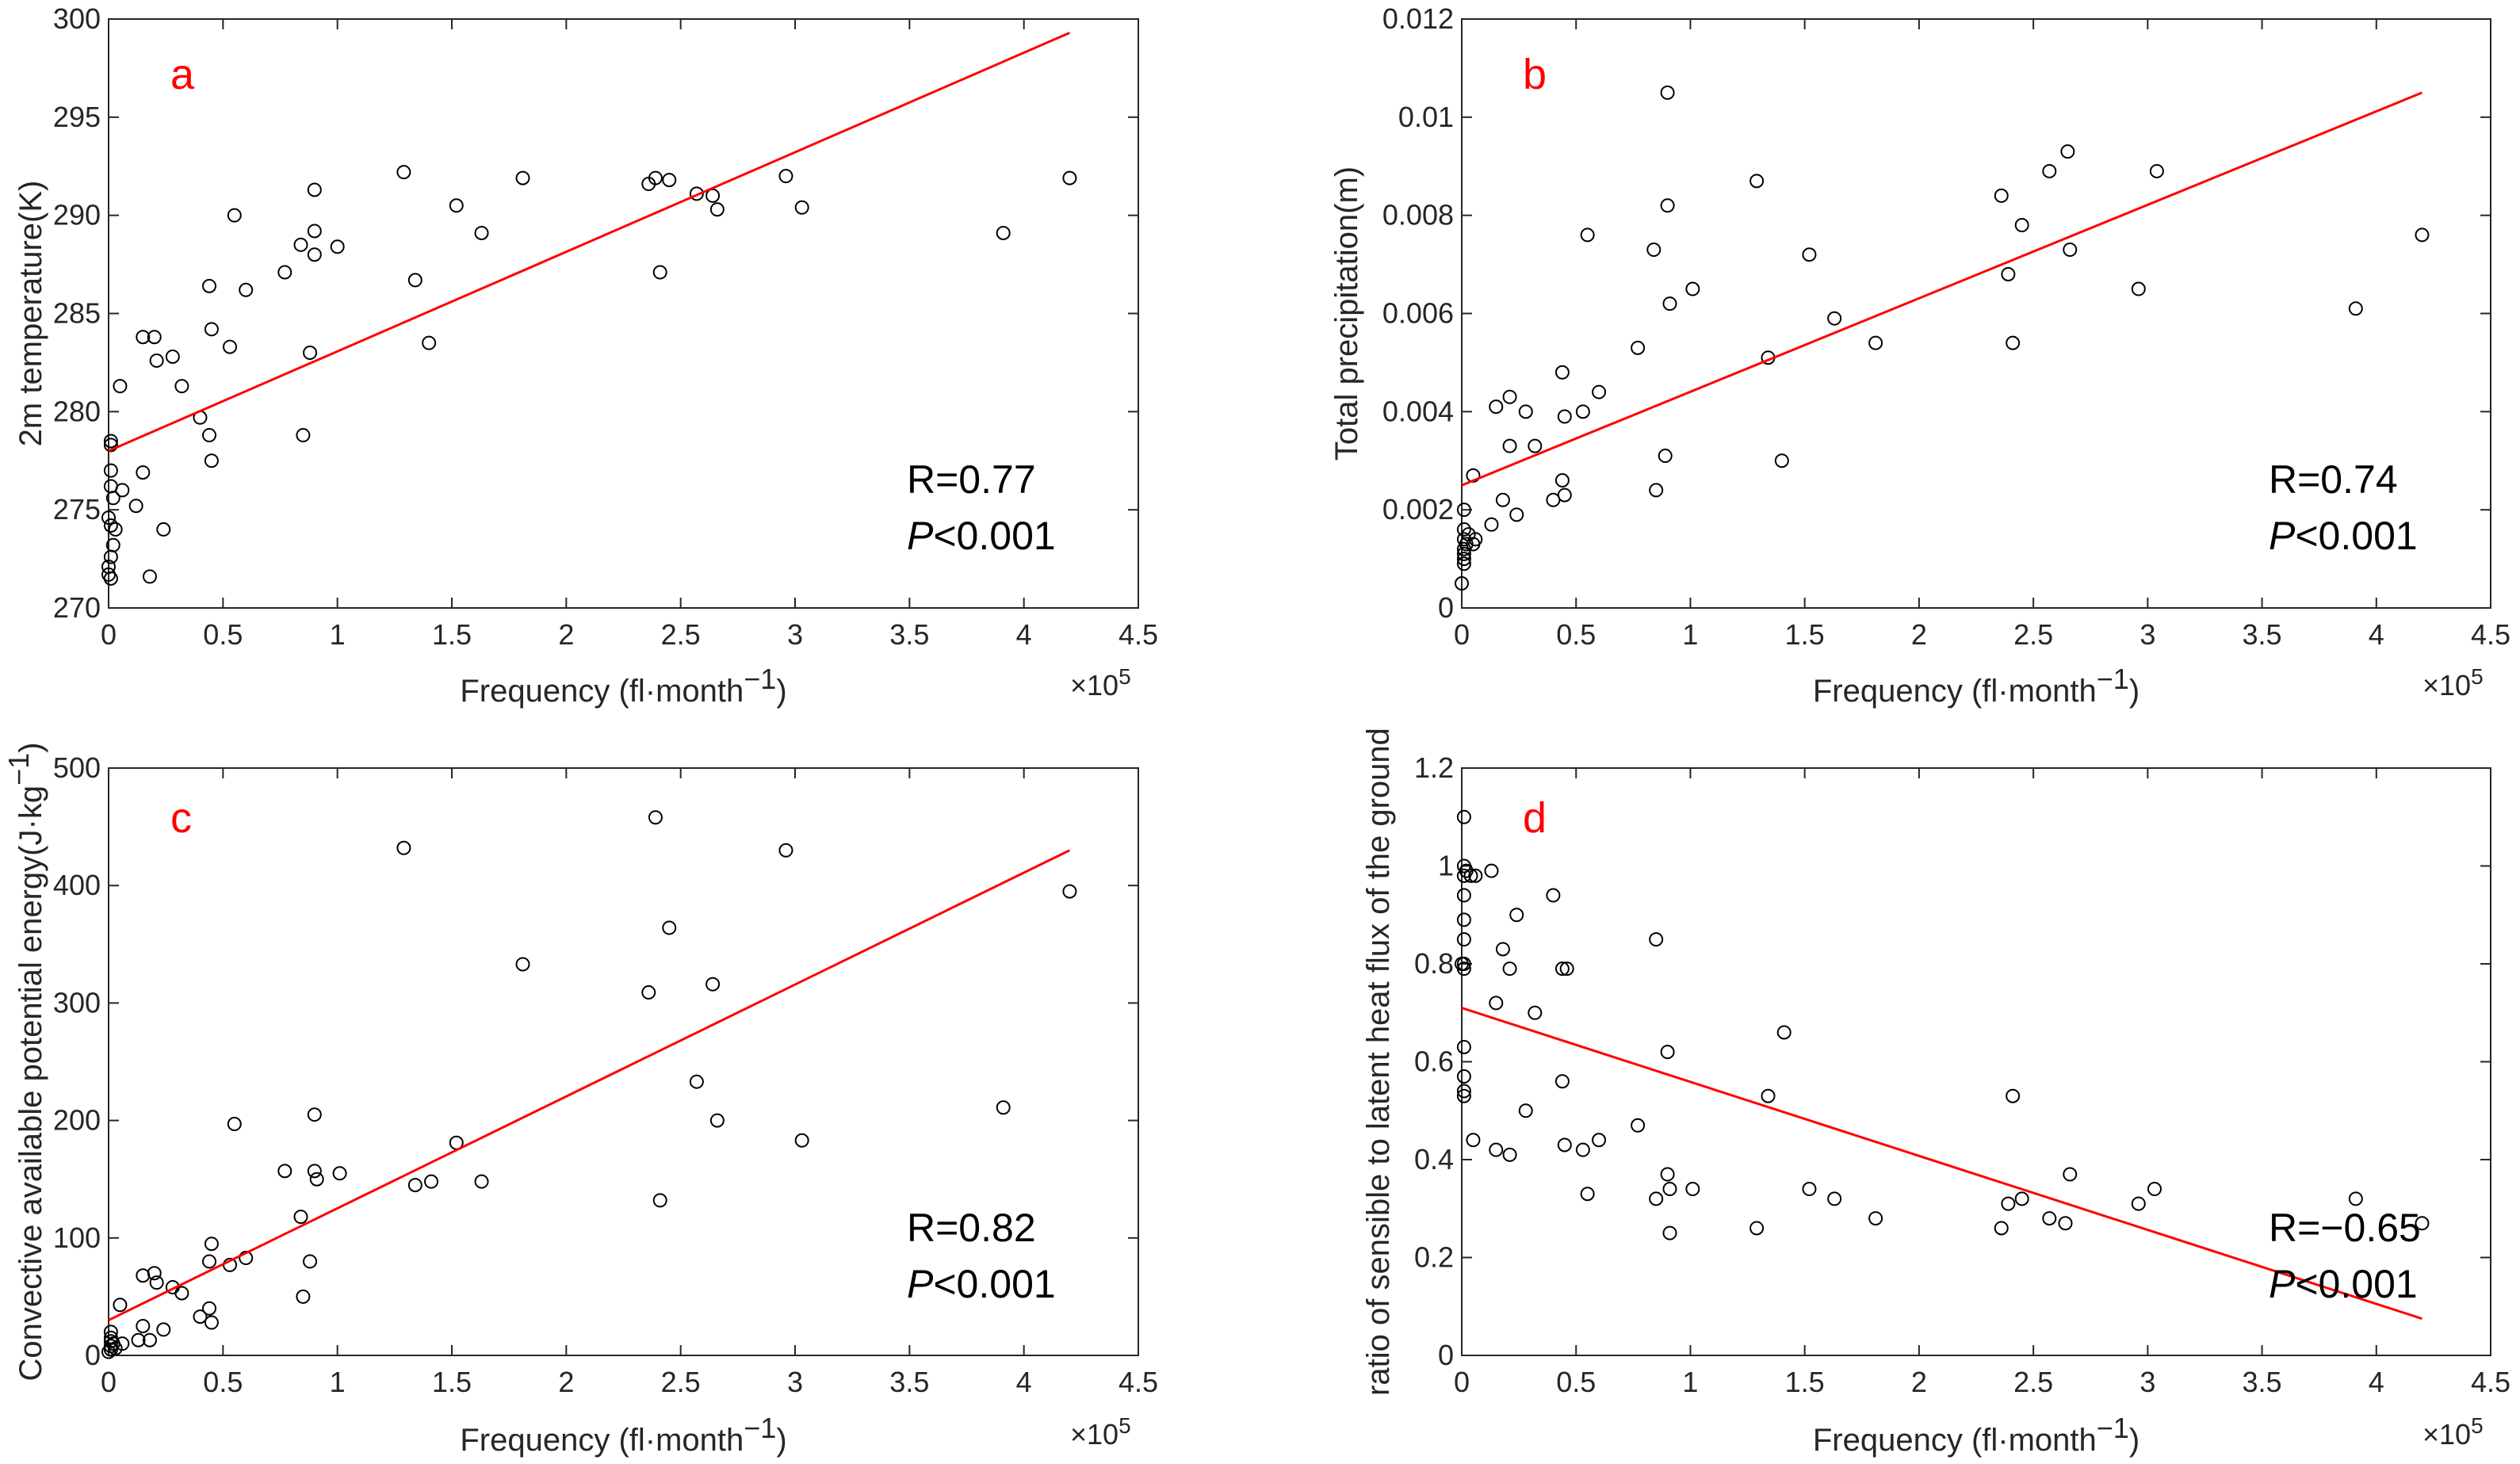 Image resolution: width=2520 pixels, height=1464 pixels. I want to click on x-axis-multiplier-exponent: 5, so click(1125, 1425).